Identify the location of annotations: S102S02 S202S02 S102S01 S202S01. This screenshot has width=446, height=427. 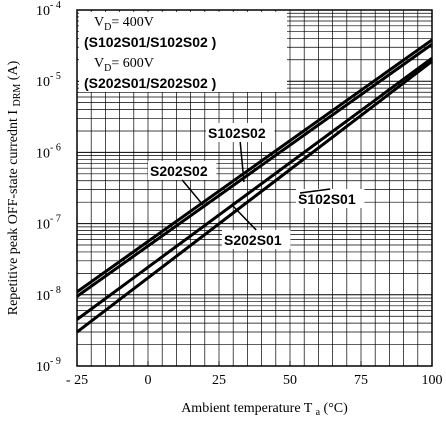
(256, 186).